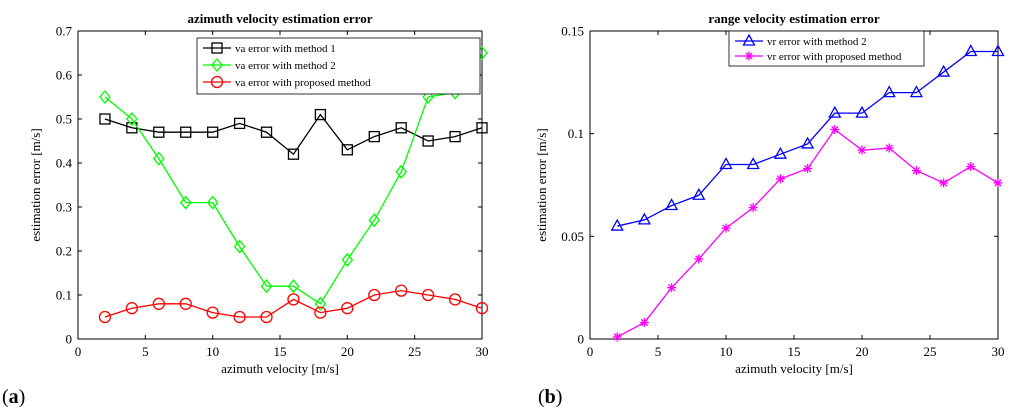  I want to click on x-tick-label: 5, so click(145, 351).